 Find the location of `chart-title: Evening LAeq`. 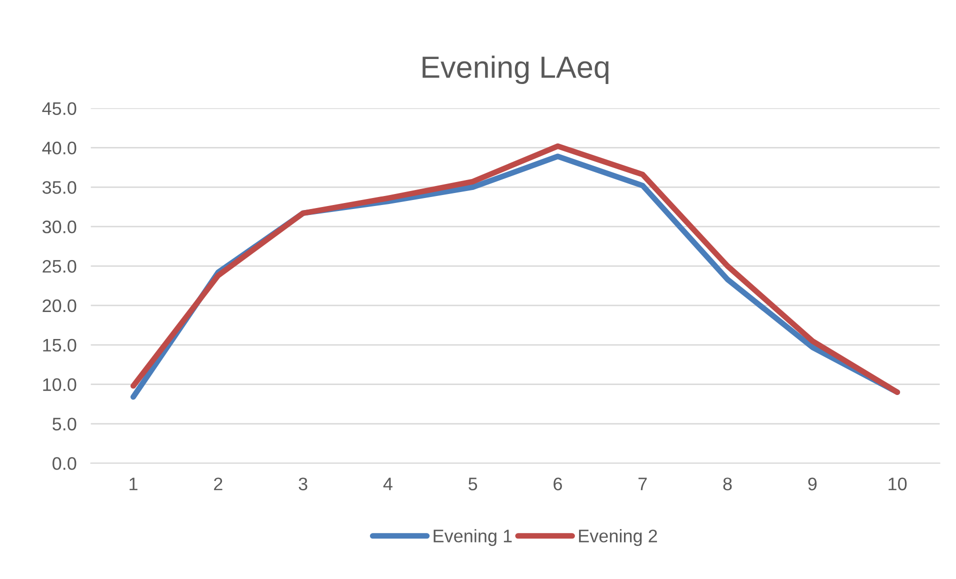

chart-title: Evening LAeq is located at coordinates (515, 70).